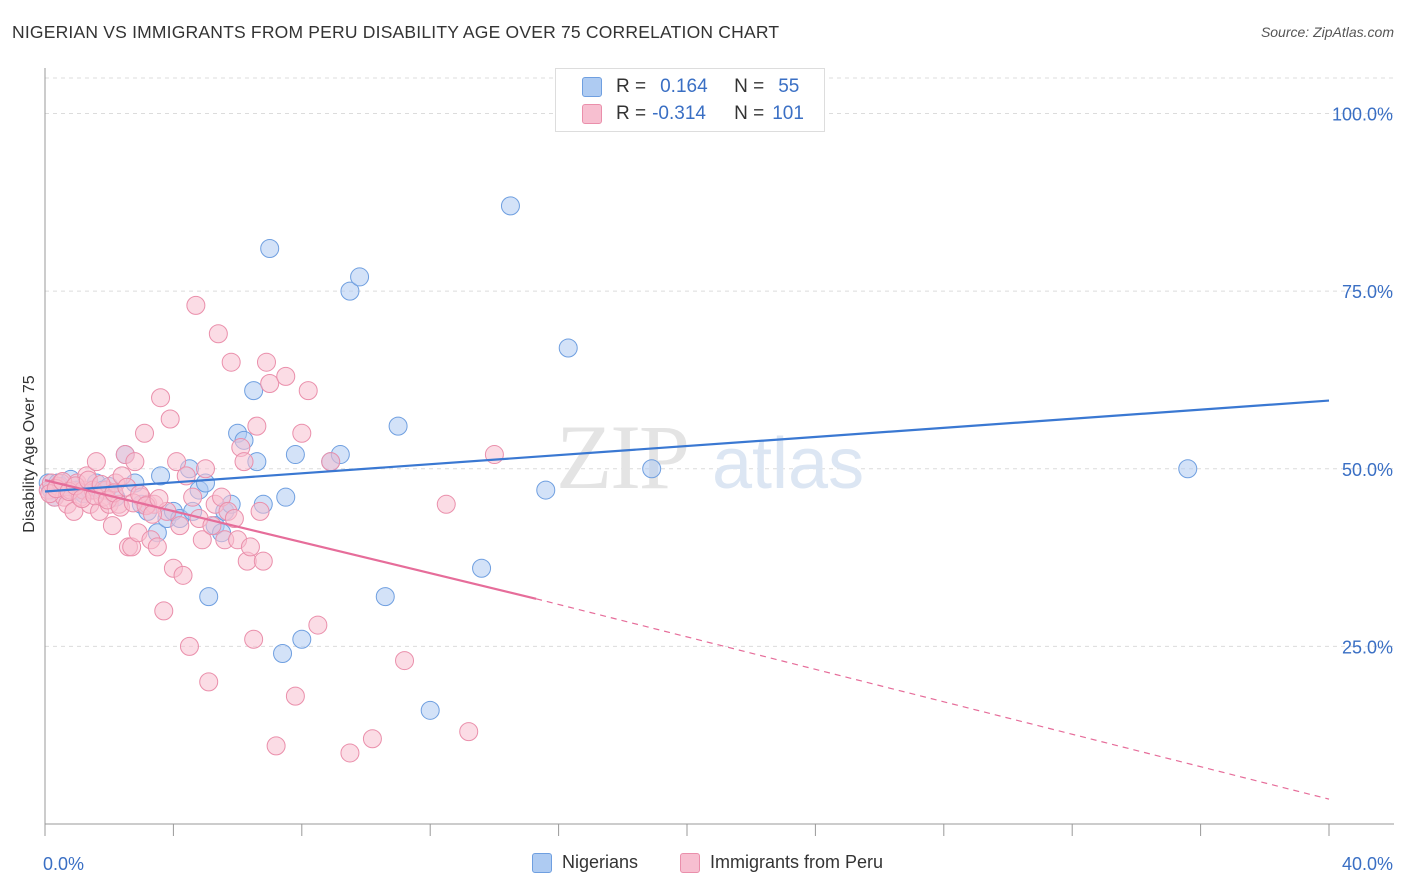 This screenshot has width=1406, height=892. Describe the element at coordinates (600, 862) in the screenshot. I see `bottom-legend-label-nigerians: Nigerians` at that location.